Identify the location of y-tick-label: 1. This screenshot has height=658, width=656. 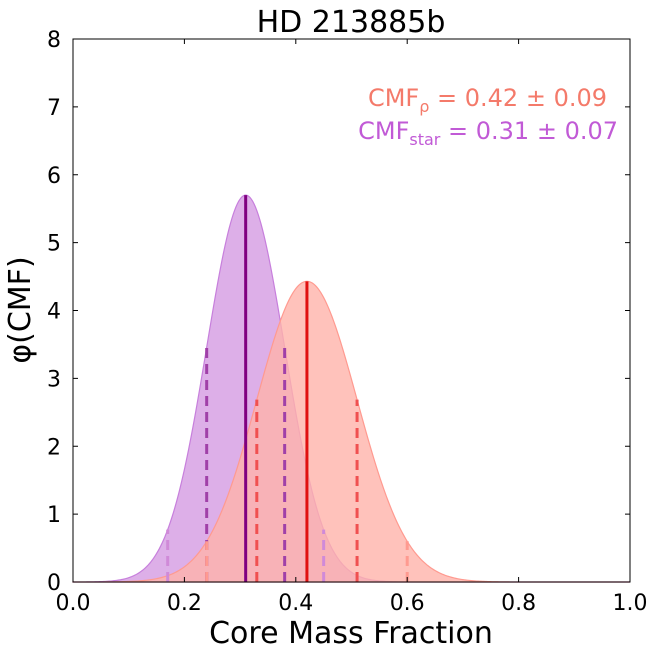
(54, 515).